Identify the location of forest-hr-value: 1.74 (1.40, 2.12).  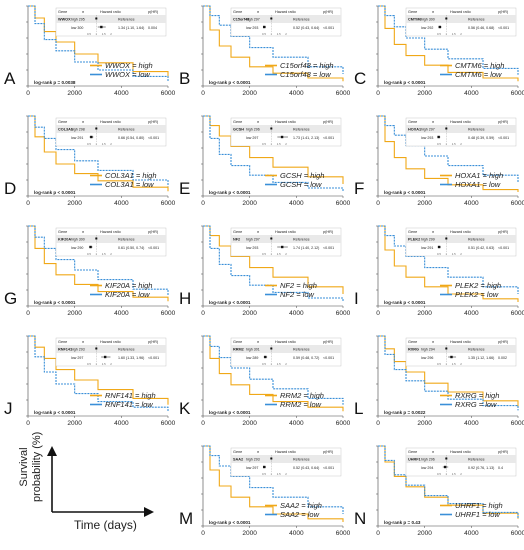
(306, 248).